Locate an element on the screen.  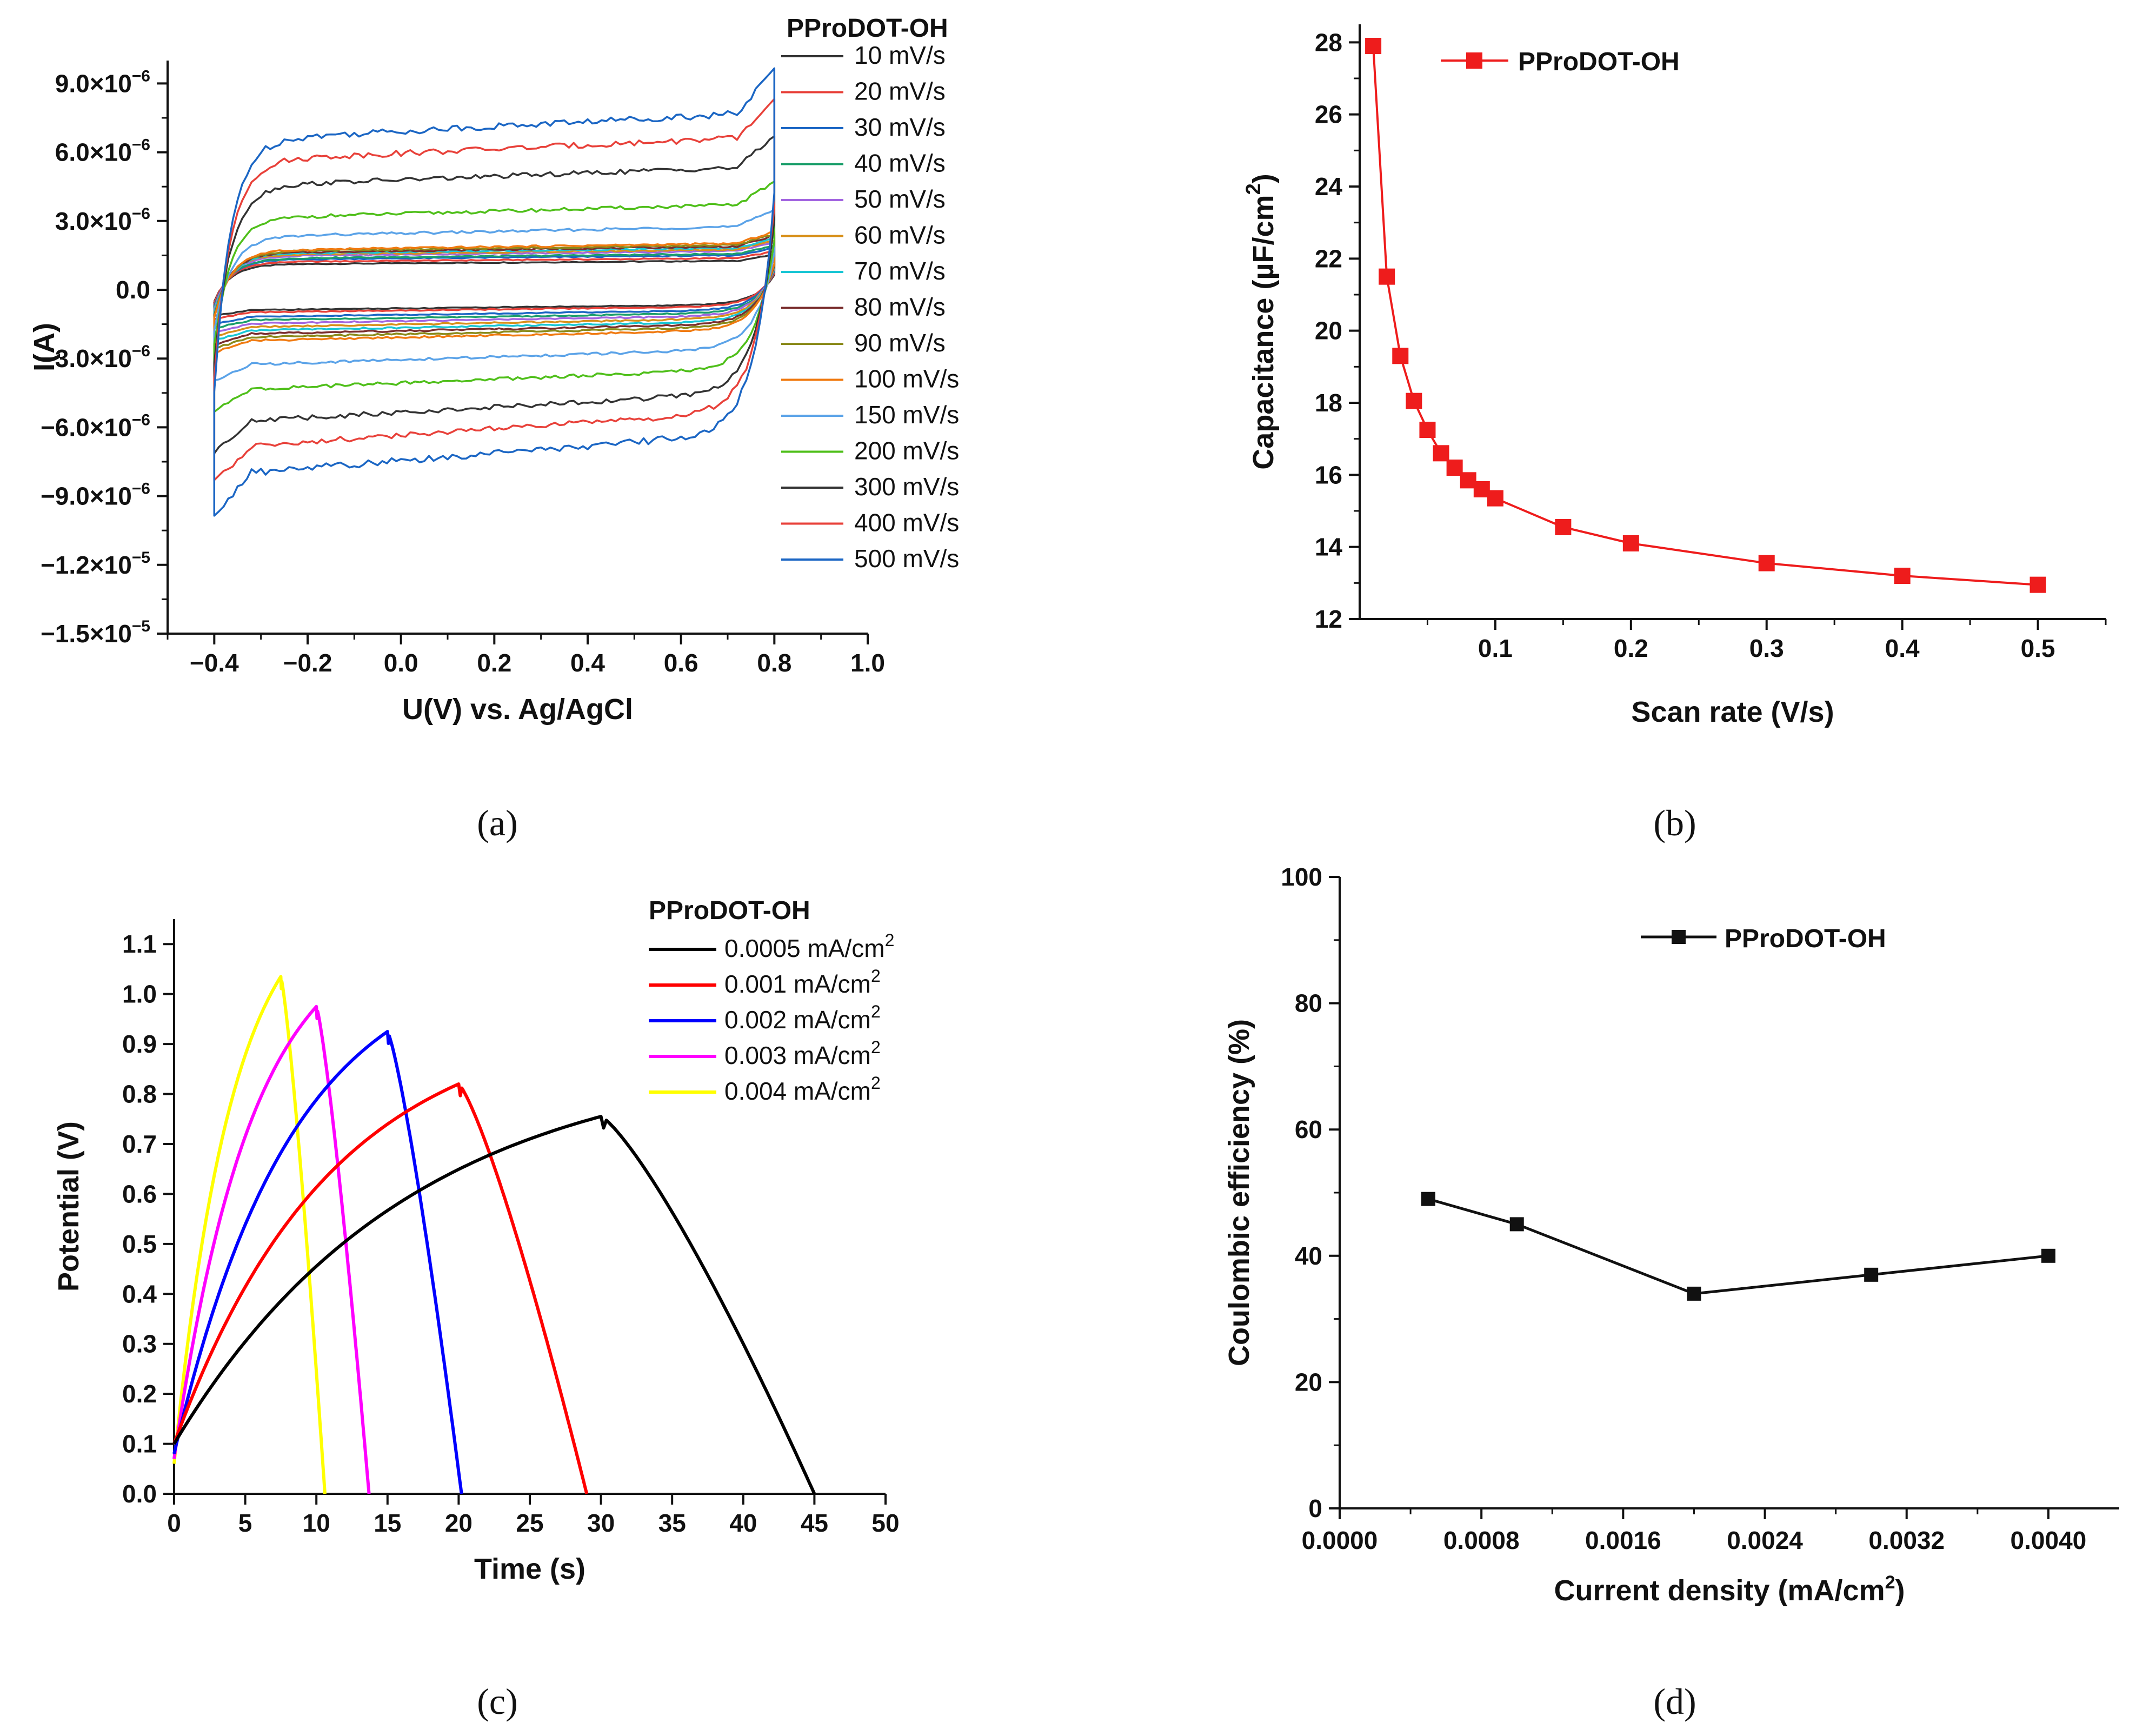
panel-b-x-tick-label: 0.2 is located at coordinates (1631, 648).